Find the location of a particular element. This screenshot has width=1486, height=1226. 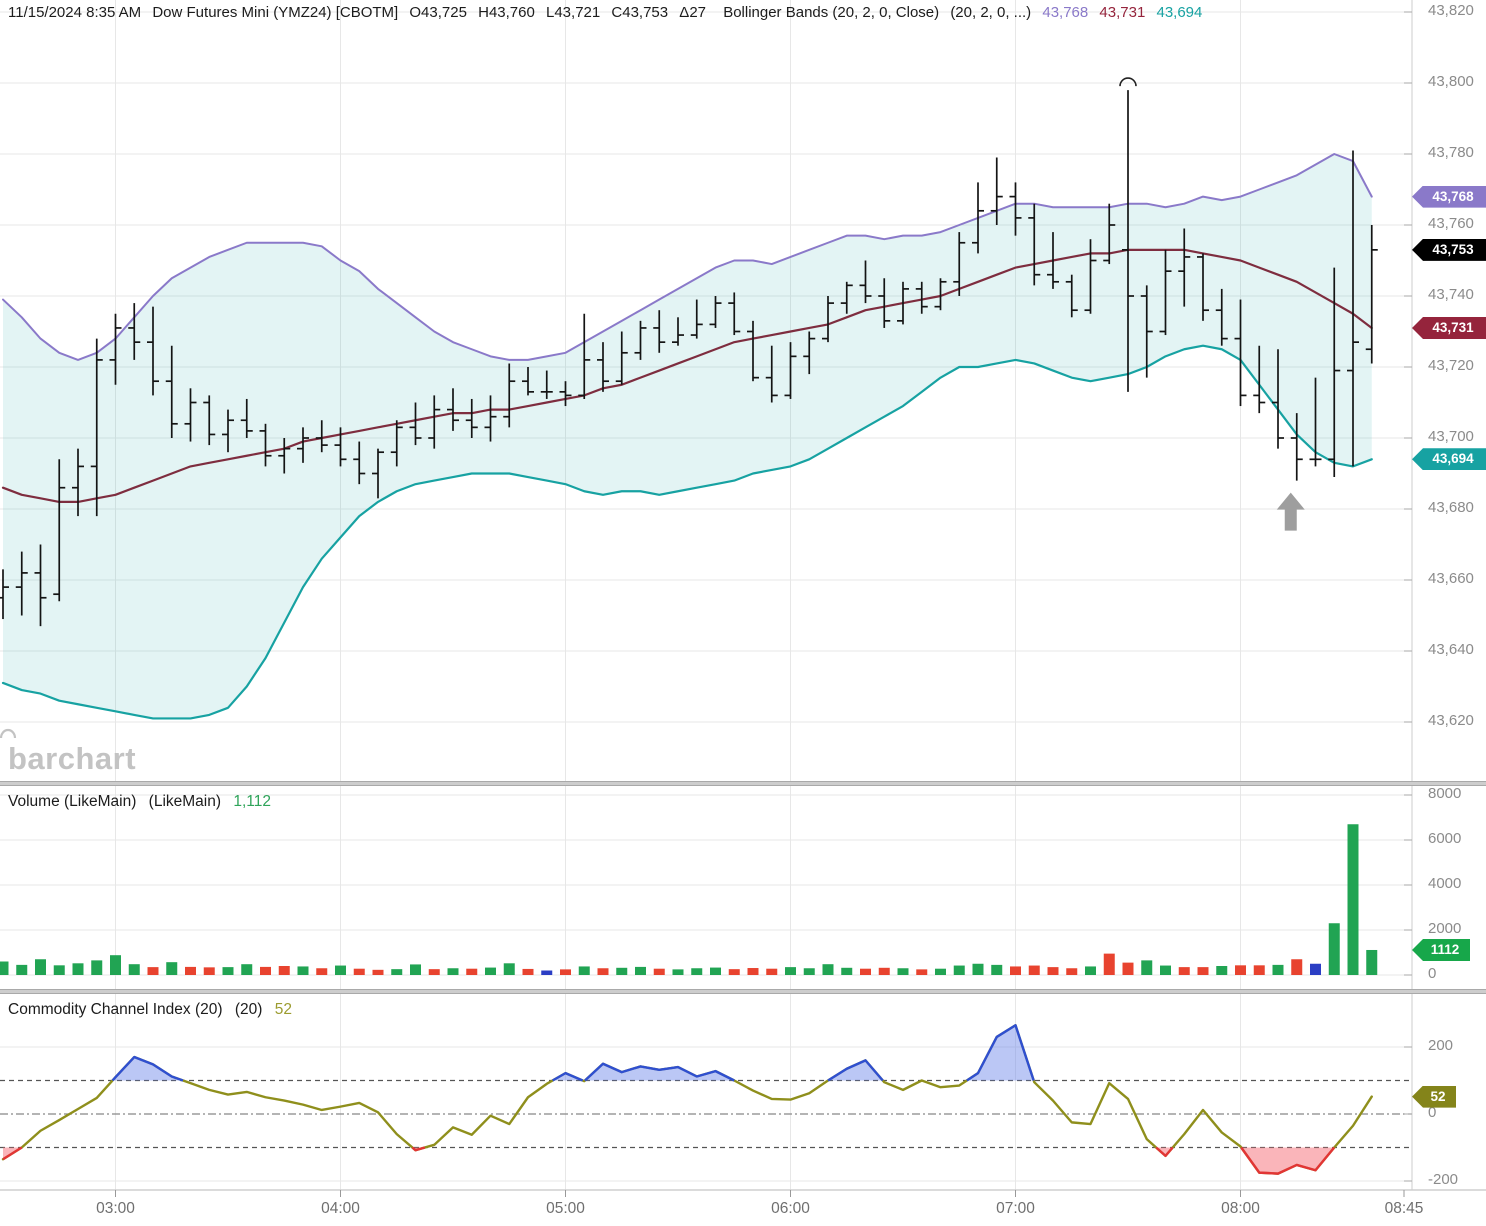

price-axis-label: 43,780 is located at coordinates (1451, 152).